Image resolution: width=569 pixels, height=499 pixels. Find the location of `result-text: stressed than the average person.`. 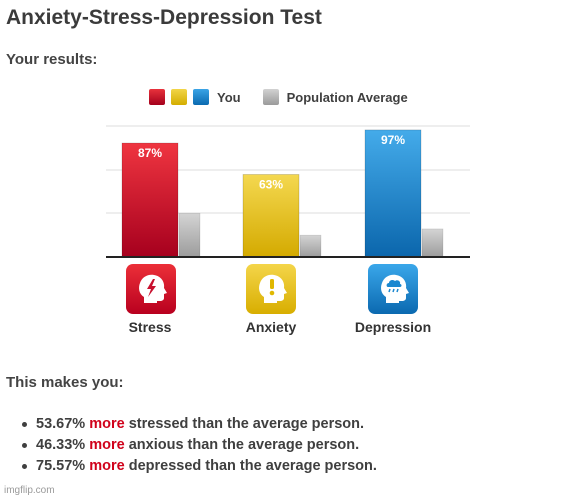

result-text: stressed than the average person. is located at coordinates (246, 424).